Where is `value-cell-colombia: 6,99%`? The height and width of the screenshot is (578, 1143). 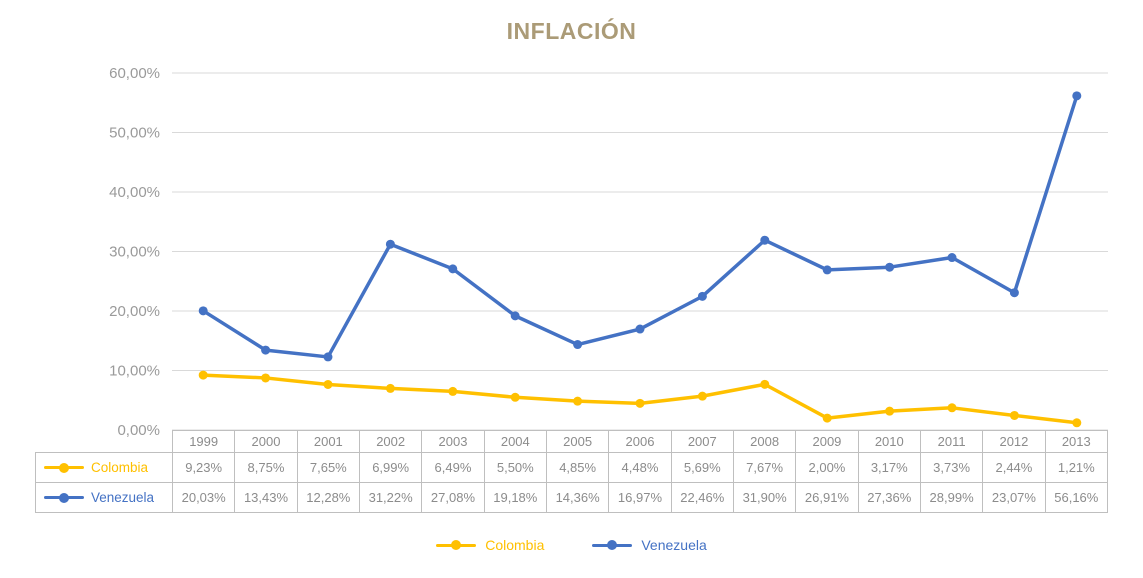 value-cell-colombia: 6,99% is located at coordinates (390, 467).